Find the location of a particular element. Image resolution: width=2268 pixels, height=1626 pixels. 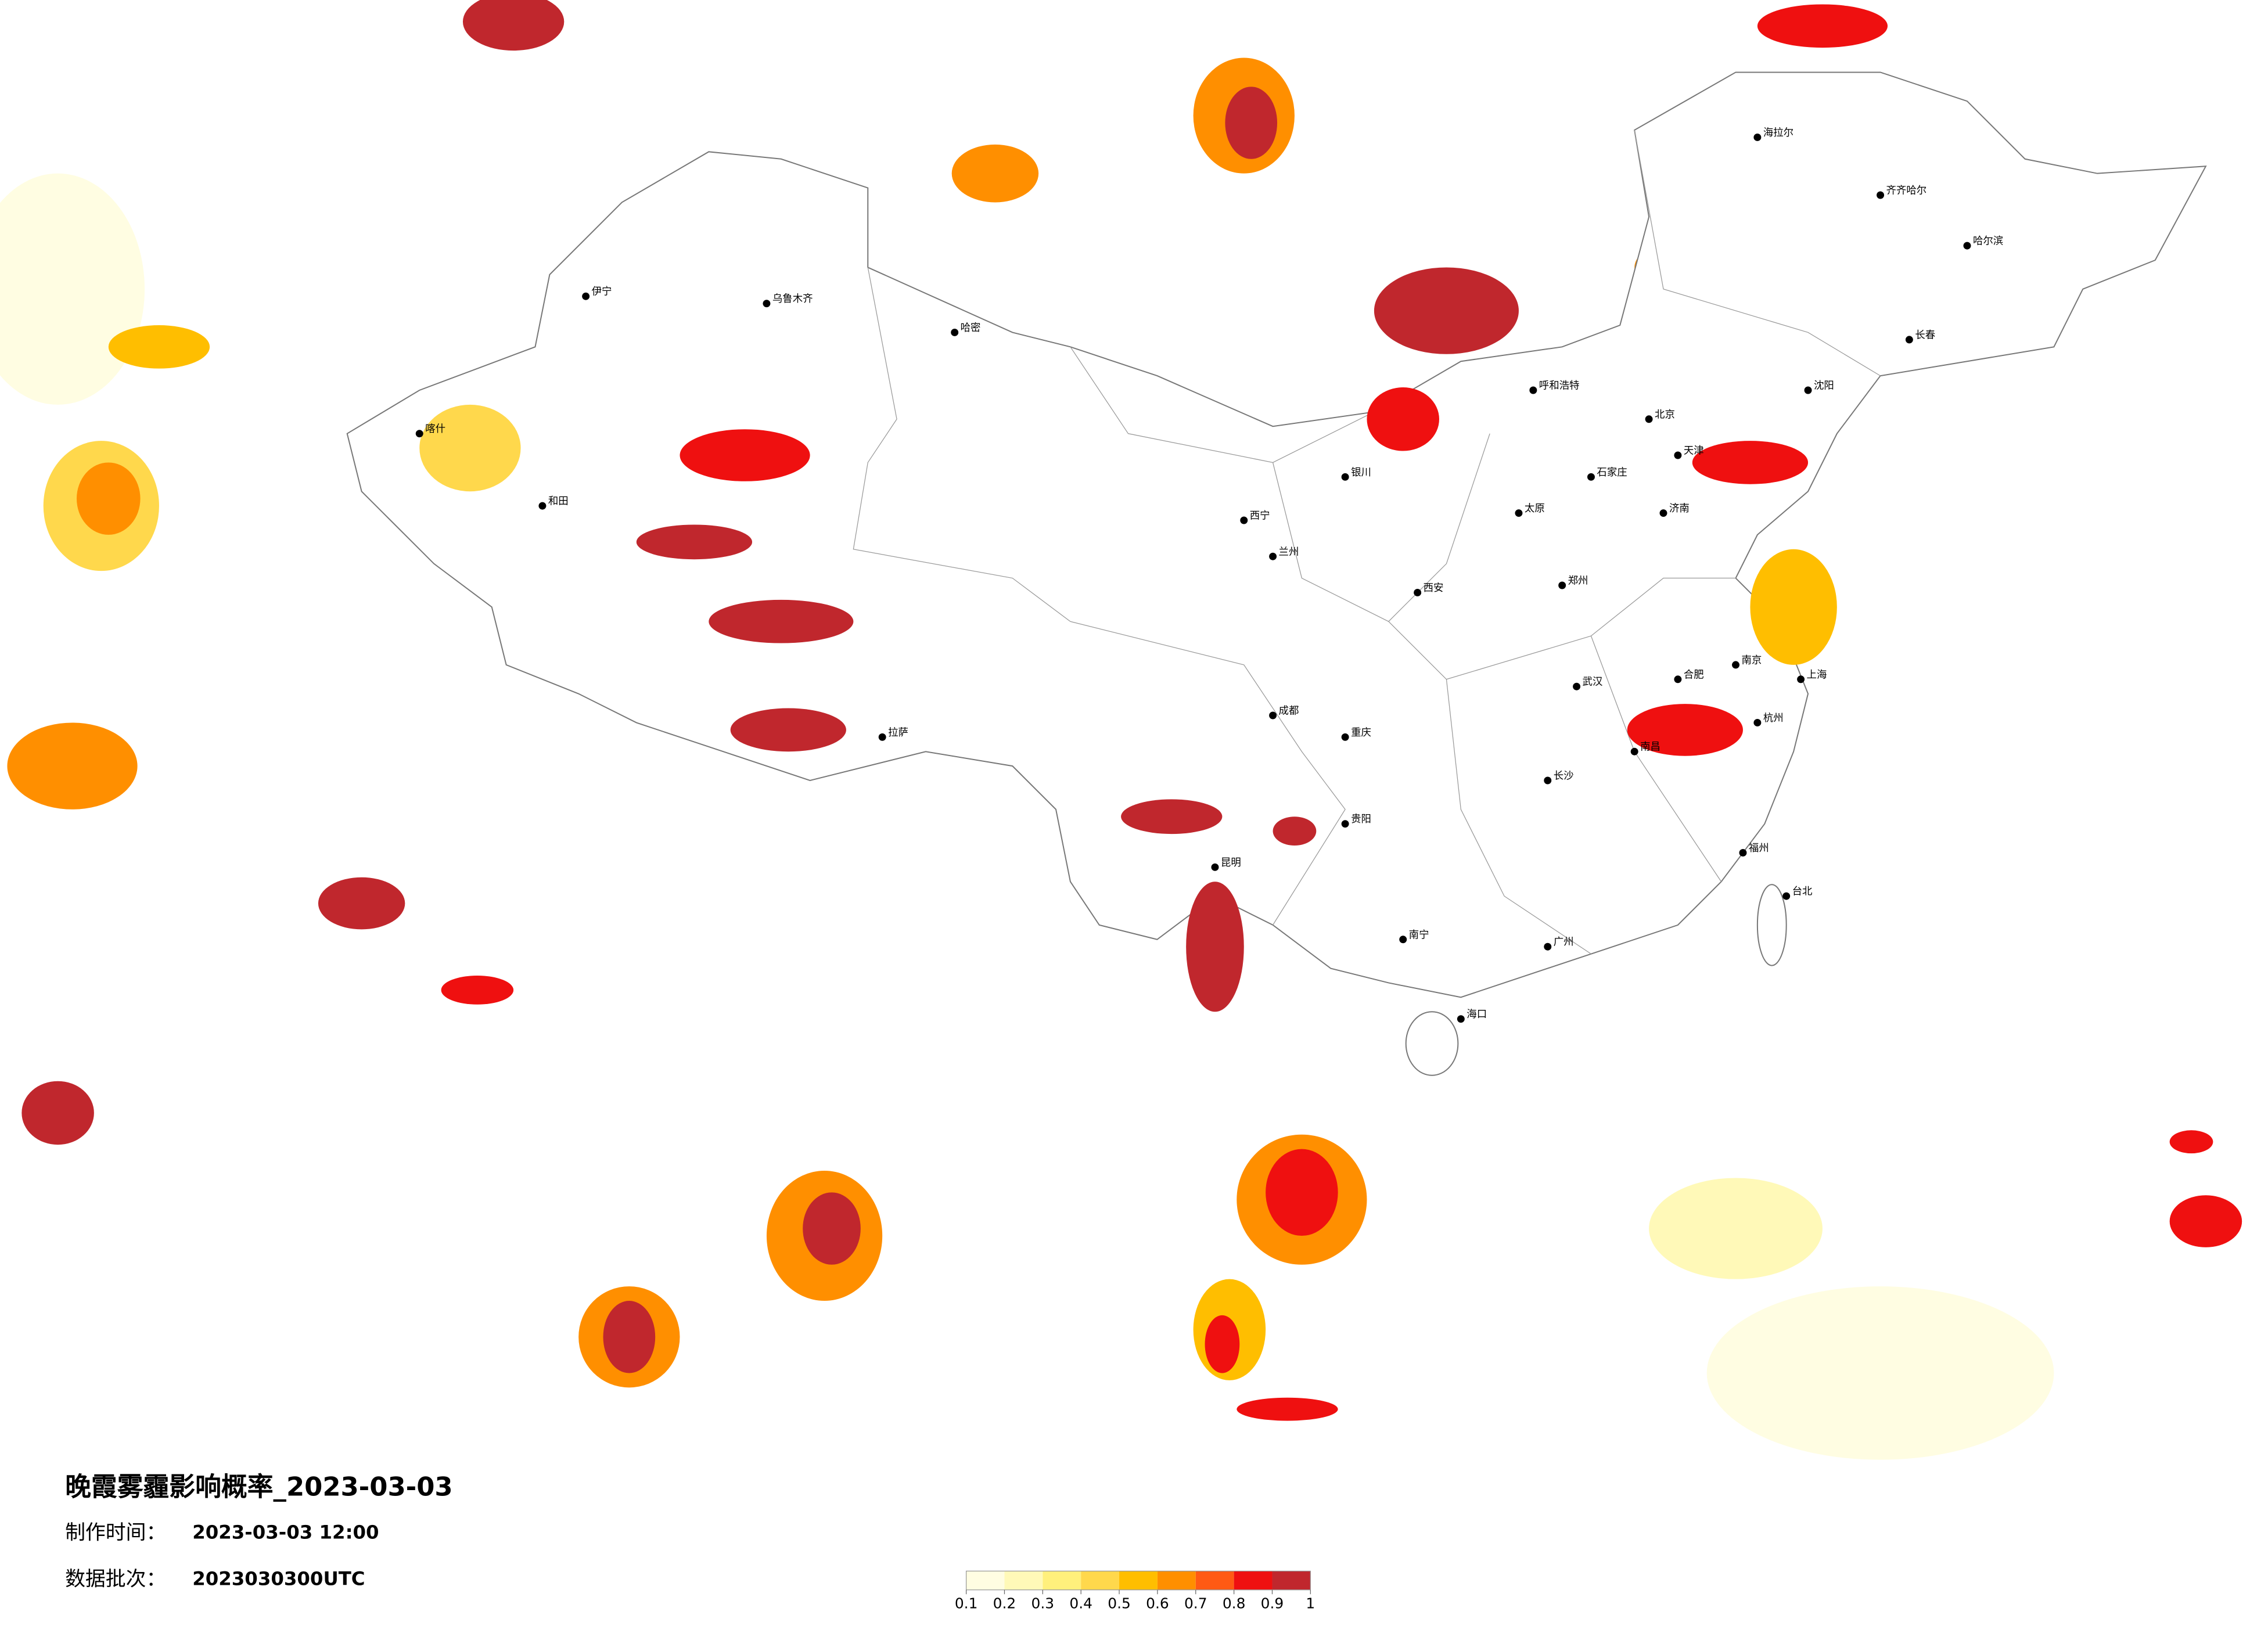

city-label: 广州 is located at coordinates (1564, 942).